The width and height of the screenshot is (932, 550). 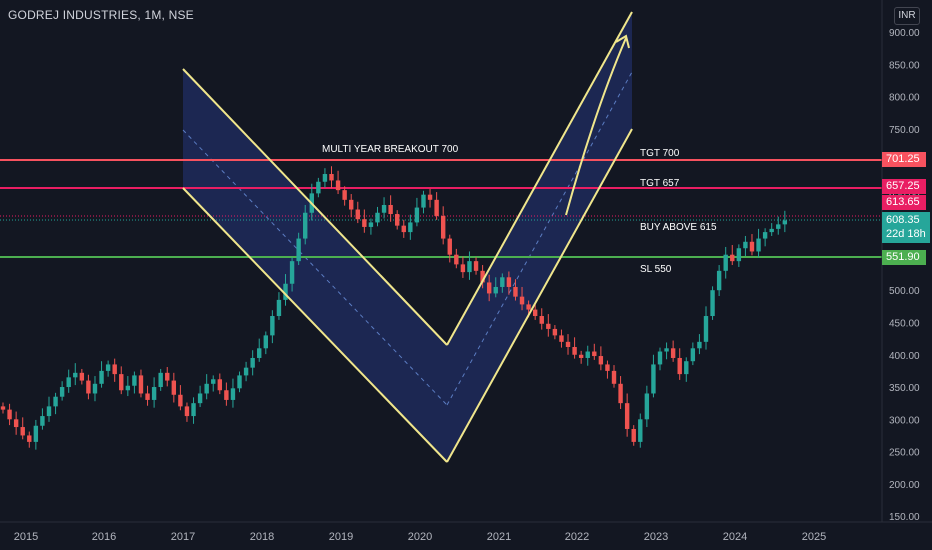 What do you see at coordinates (904, 517) in the screenshot?
I see `price-axis-tick-label: 150.00` at bounding box center [904, 517].